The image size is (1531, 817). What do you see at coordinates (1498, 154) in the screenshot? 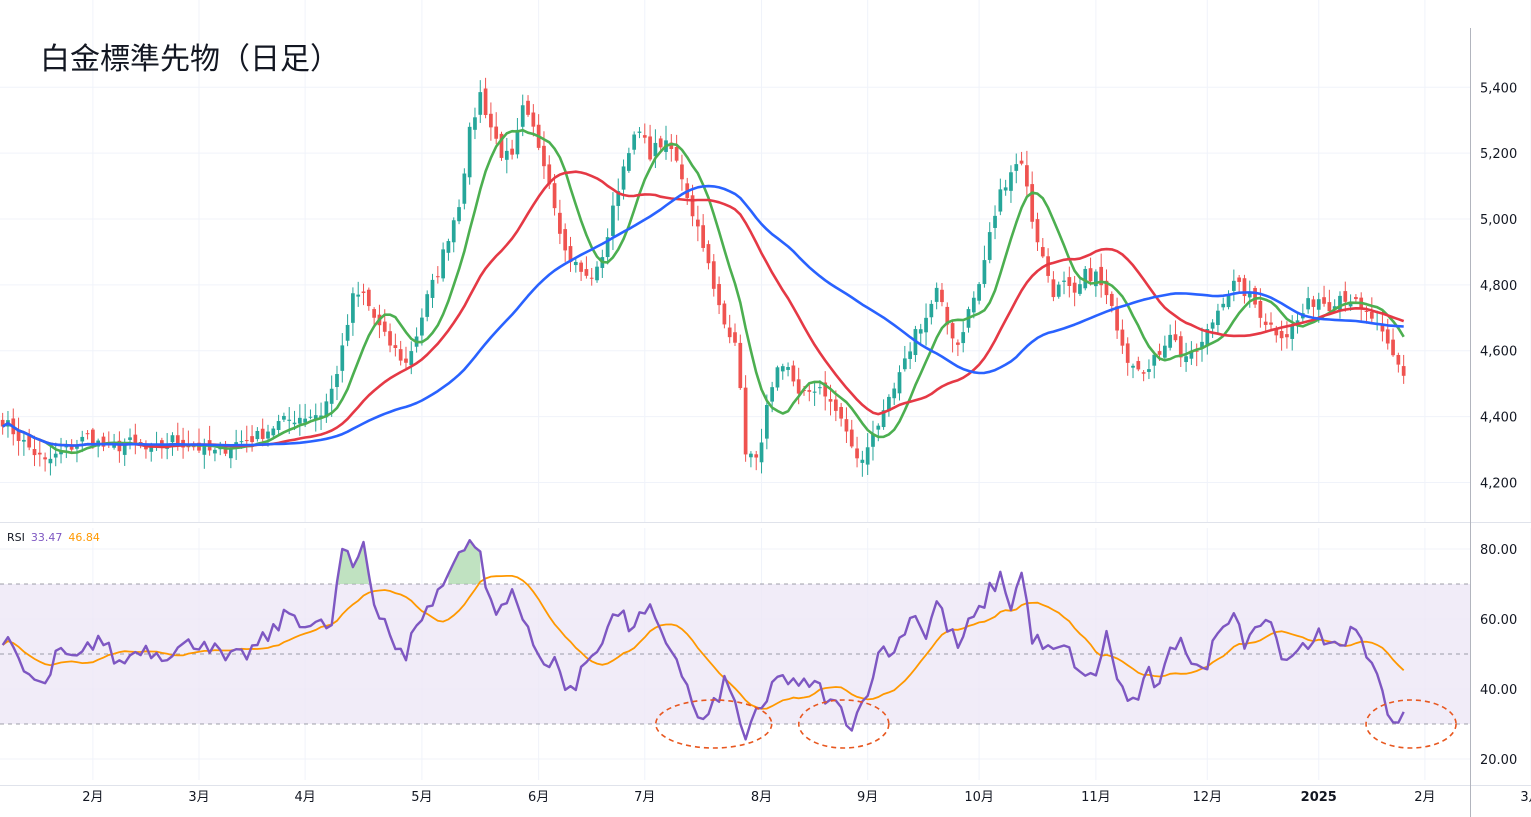
I see `price-tick-label: 5,200` at bounding box center [1498, 154].